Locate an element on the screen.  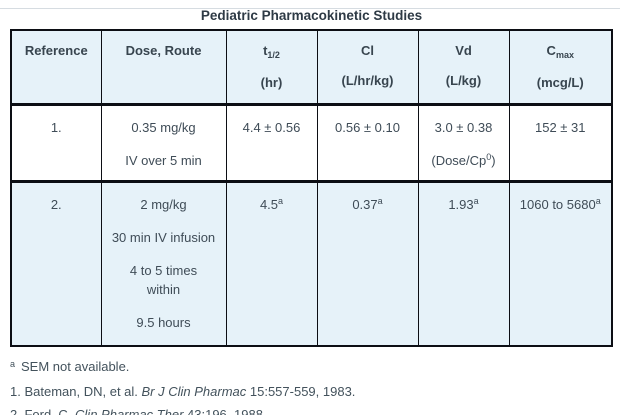
row1-t-half-value: 4.4 ± 0.56 is located at coordinates (271, 127).